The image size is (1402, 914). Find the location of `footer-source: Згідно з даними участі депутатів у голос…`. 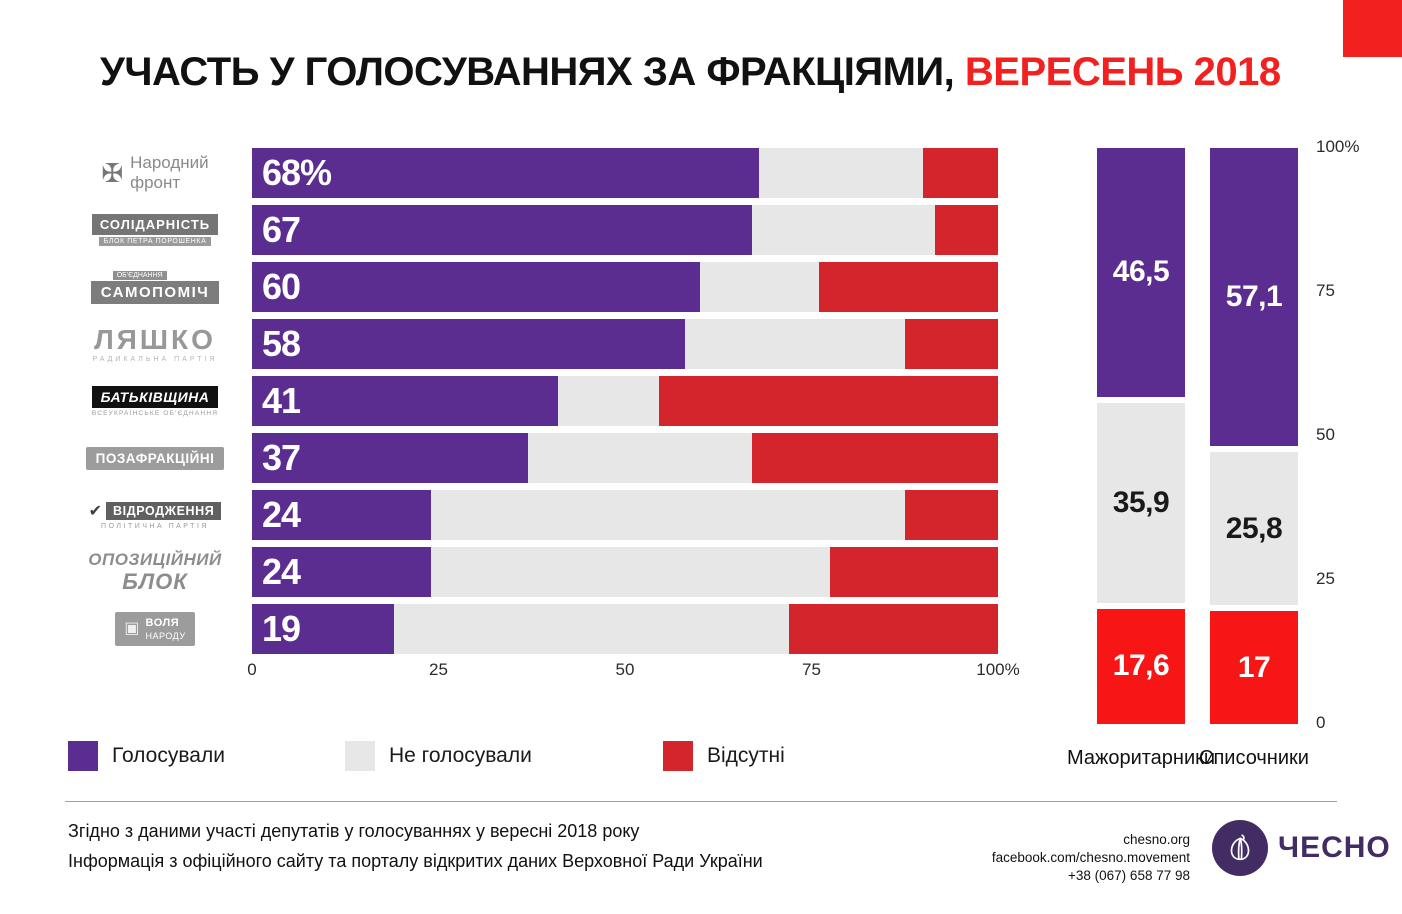

footer-source: Згідно з даними участі депутатів у голос… is located at coordinates (415, 846).